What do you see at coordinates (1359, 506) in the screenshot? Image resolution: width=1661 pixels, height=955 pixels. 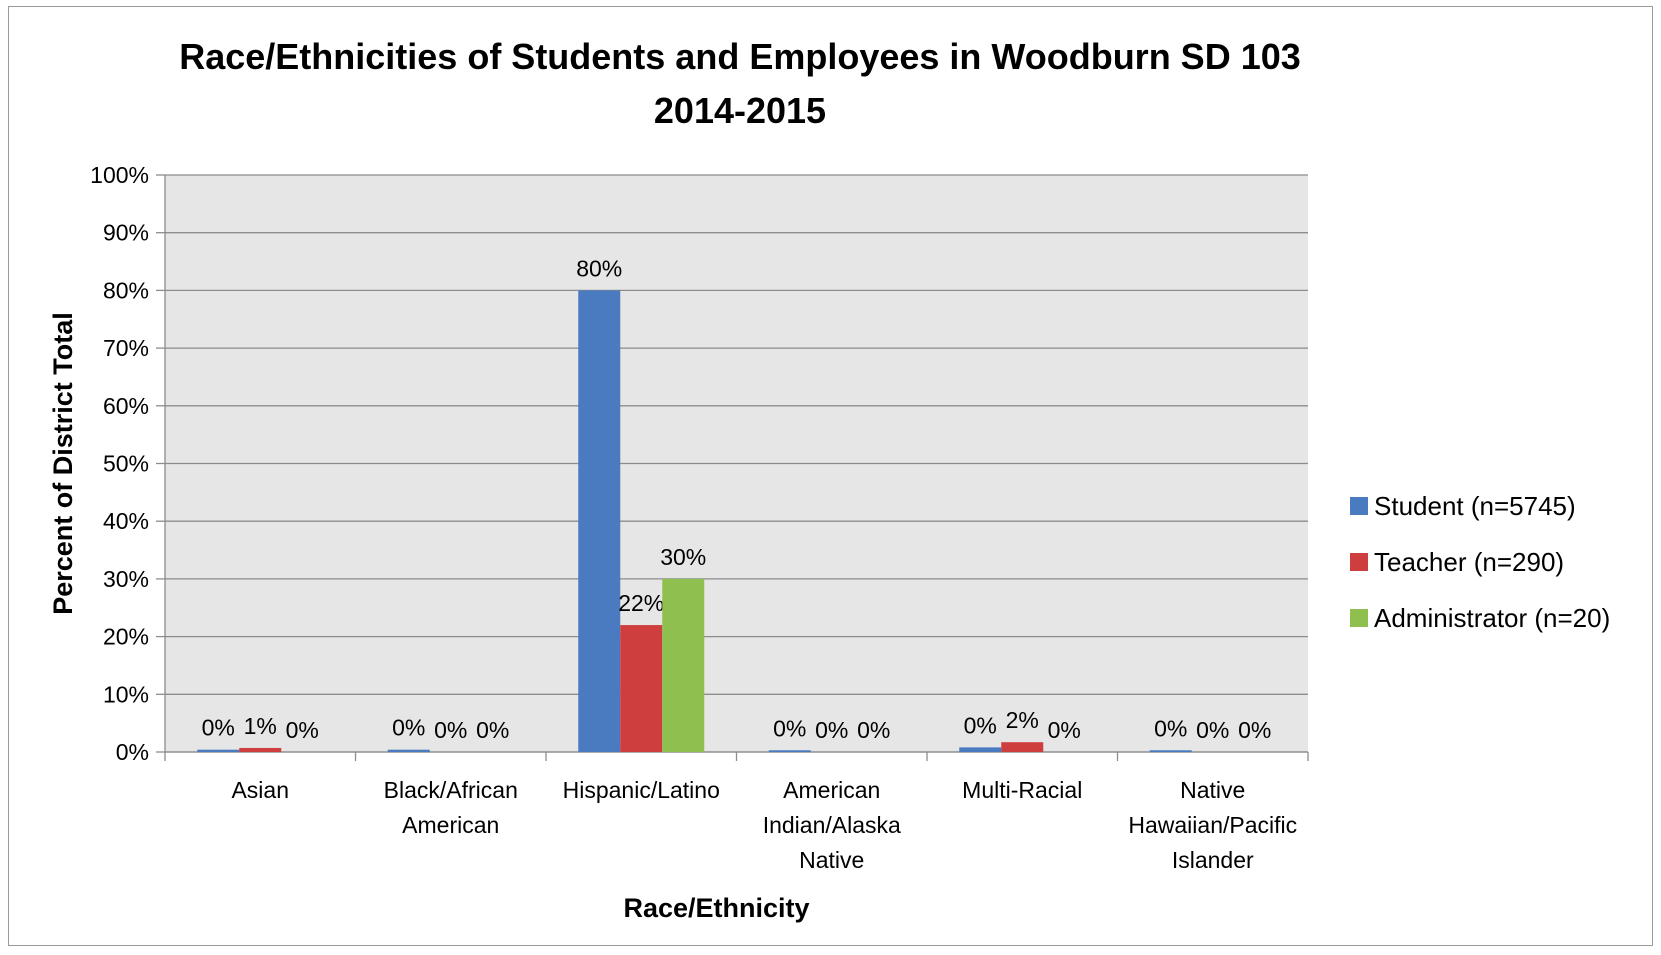 I see `legend-swatch-student` at bounding box center [1359, 506].